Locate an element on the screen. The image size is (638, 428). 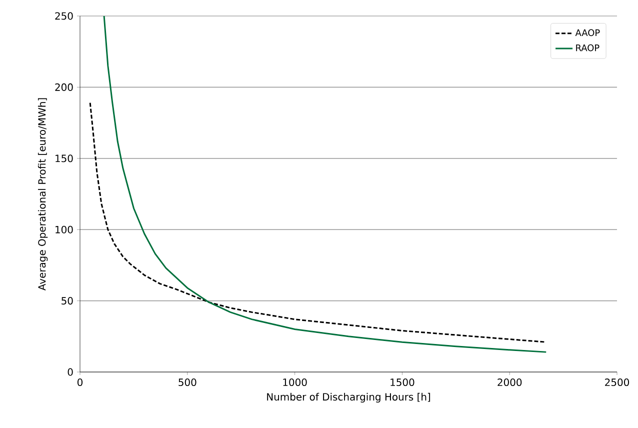
y-axis-title: Average Operational Profit [euro/MWh] is located at coordinates (43, 194).